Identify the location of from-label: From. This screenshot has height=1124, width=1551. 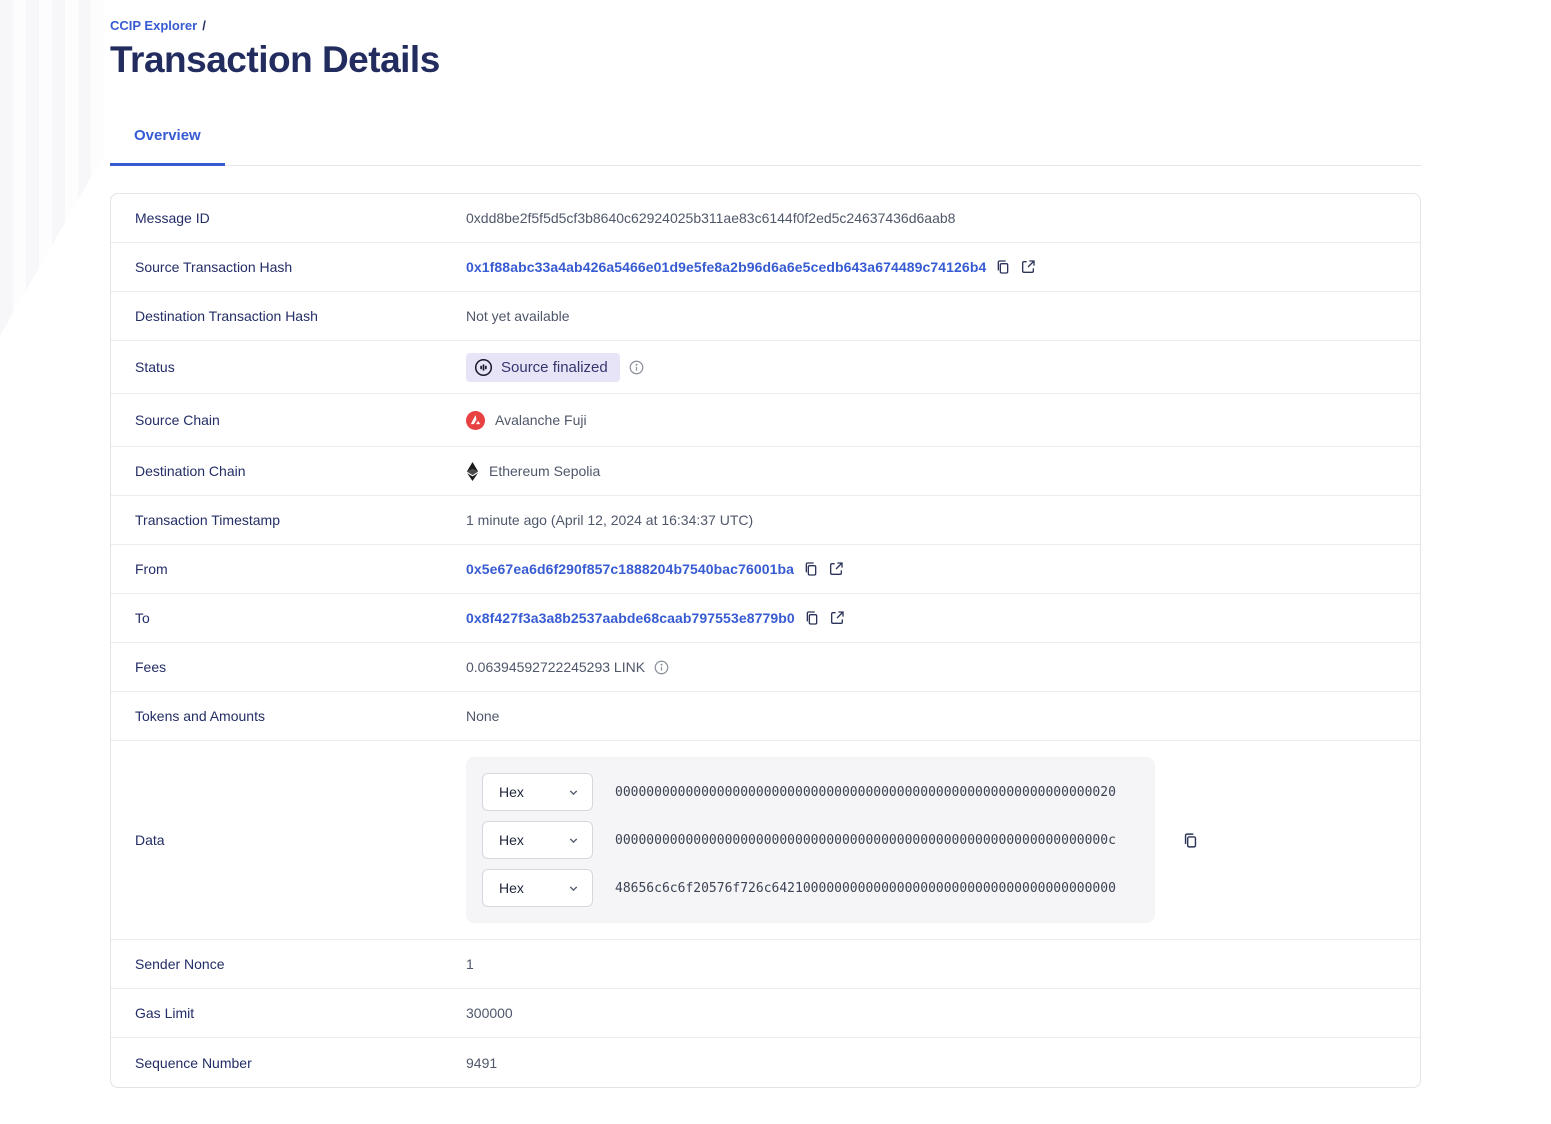
(151, 569).